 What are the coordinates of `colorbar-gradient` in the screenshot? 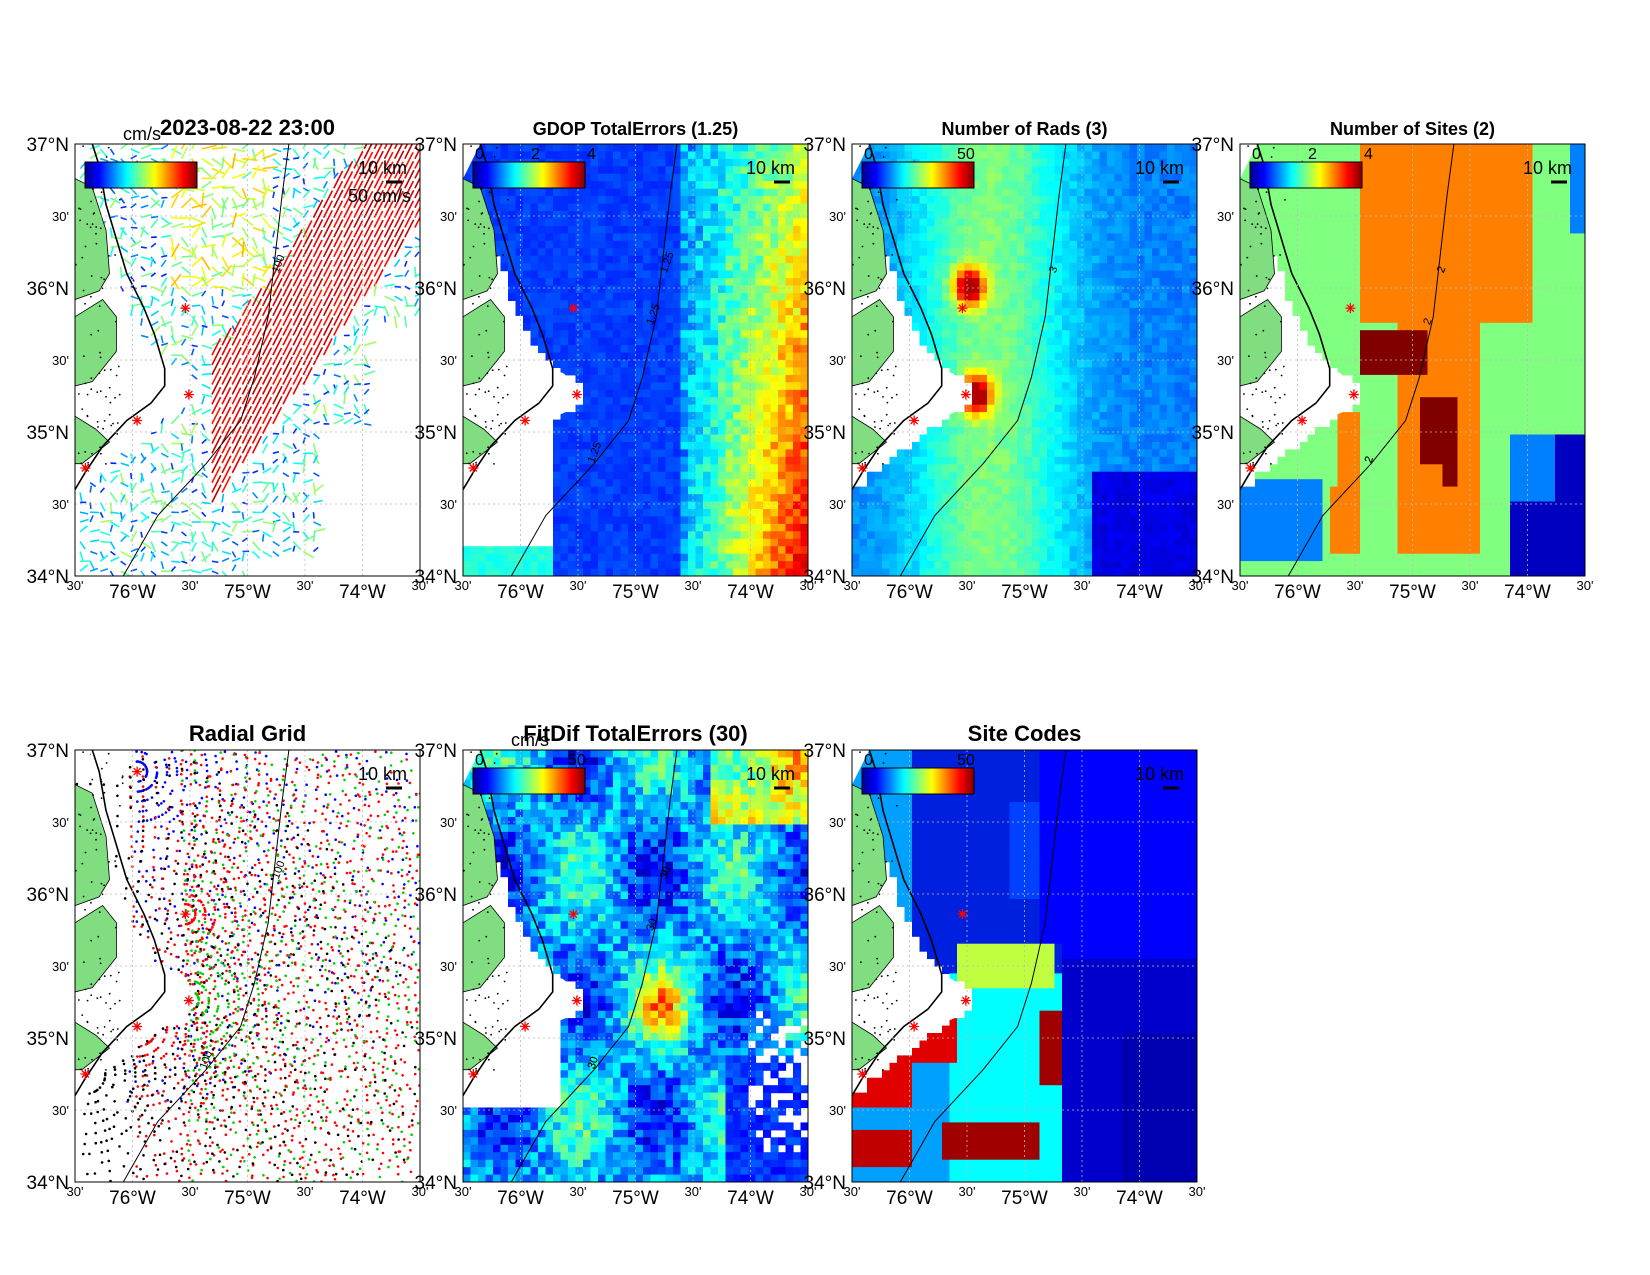 It's located at (918, 175).